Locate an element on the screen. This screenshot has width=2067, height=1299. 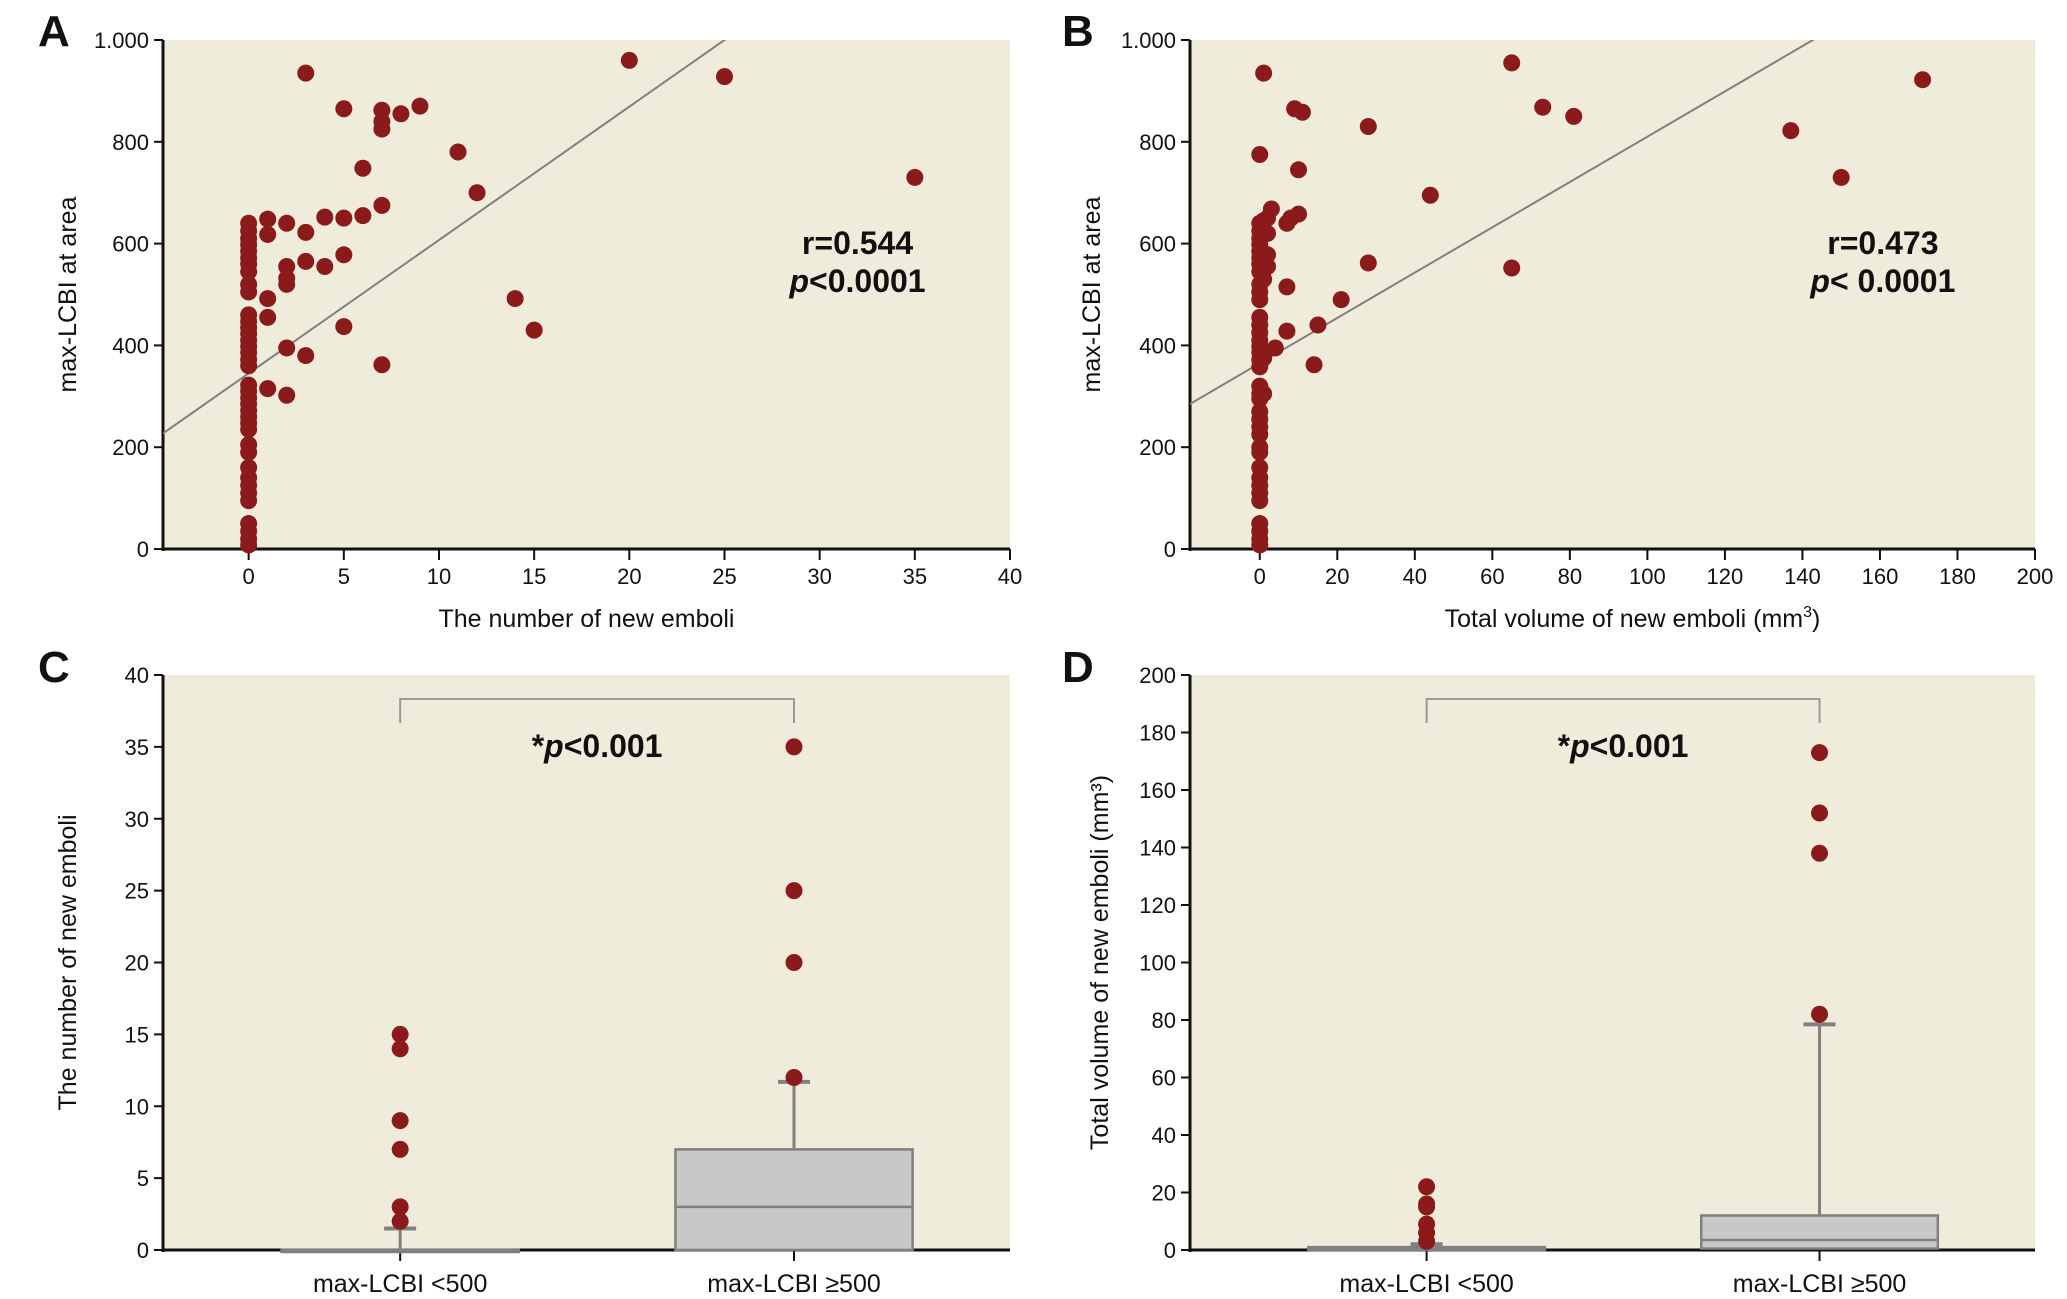
p-annotation: p<0.0001 is located at coordinates (856, 281).